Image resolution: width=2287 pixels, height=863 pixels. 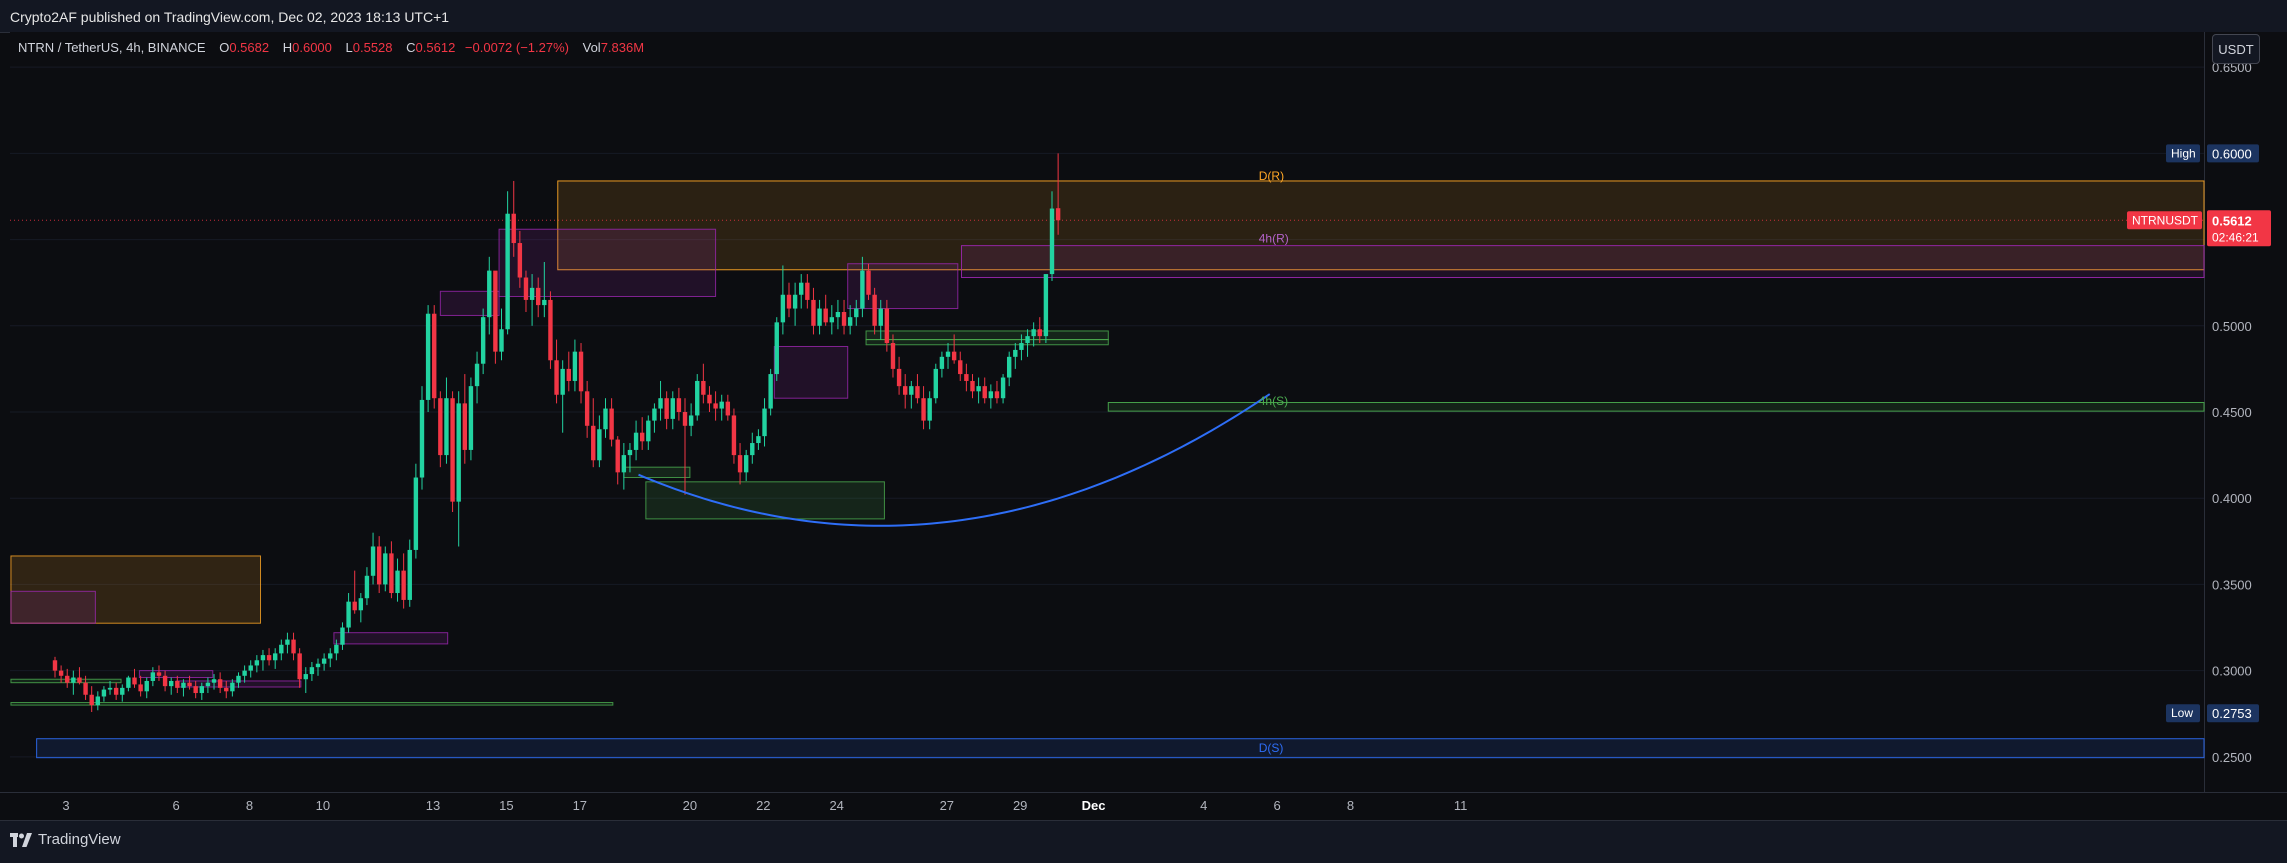 I want to click on volume-value: 7.836M, so click(x=622, y=47).